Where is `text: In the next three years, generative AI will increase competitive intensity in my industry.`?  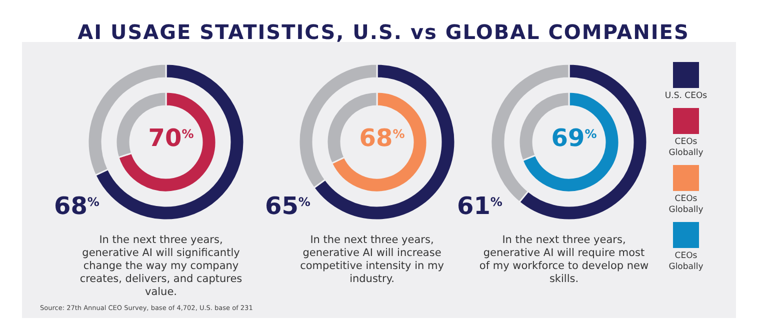 text: In the next three years, generative AI will increase competitive intensity in my industry. is located at coordinates (372, 260).